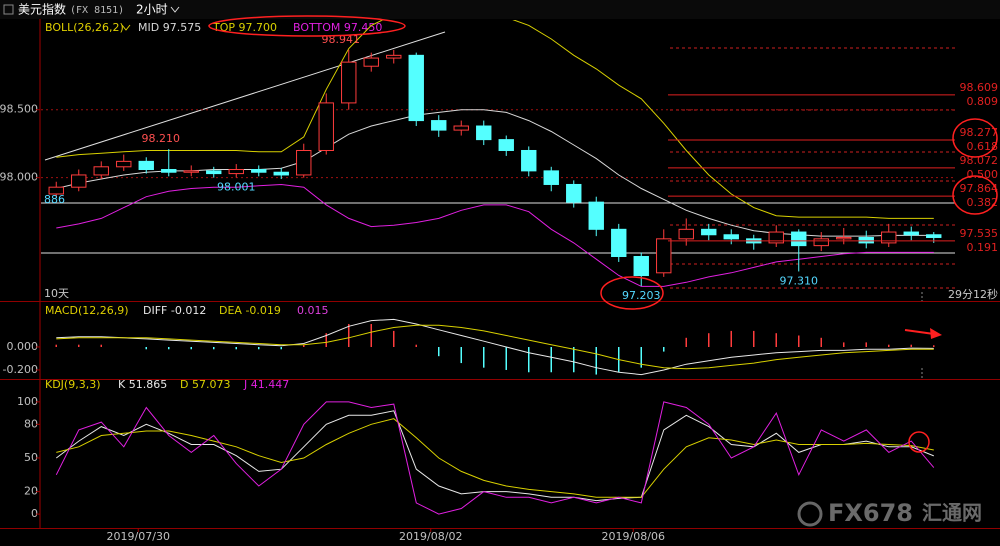  What do you see at coordinates (19, 177) in the screenshot?
I see `y-tick-label: 98.000` at bounding box center [19, 177].